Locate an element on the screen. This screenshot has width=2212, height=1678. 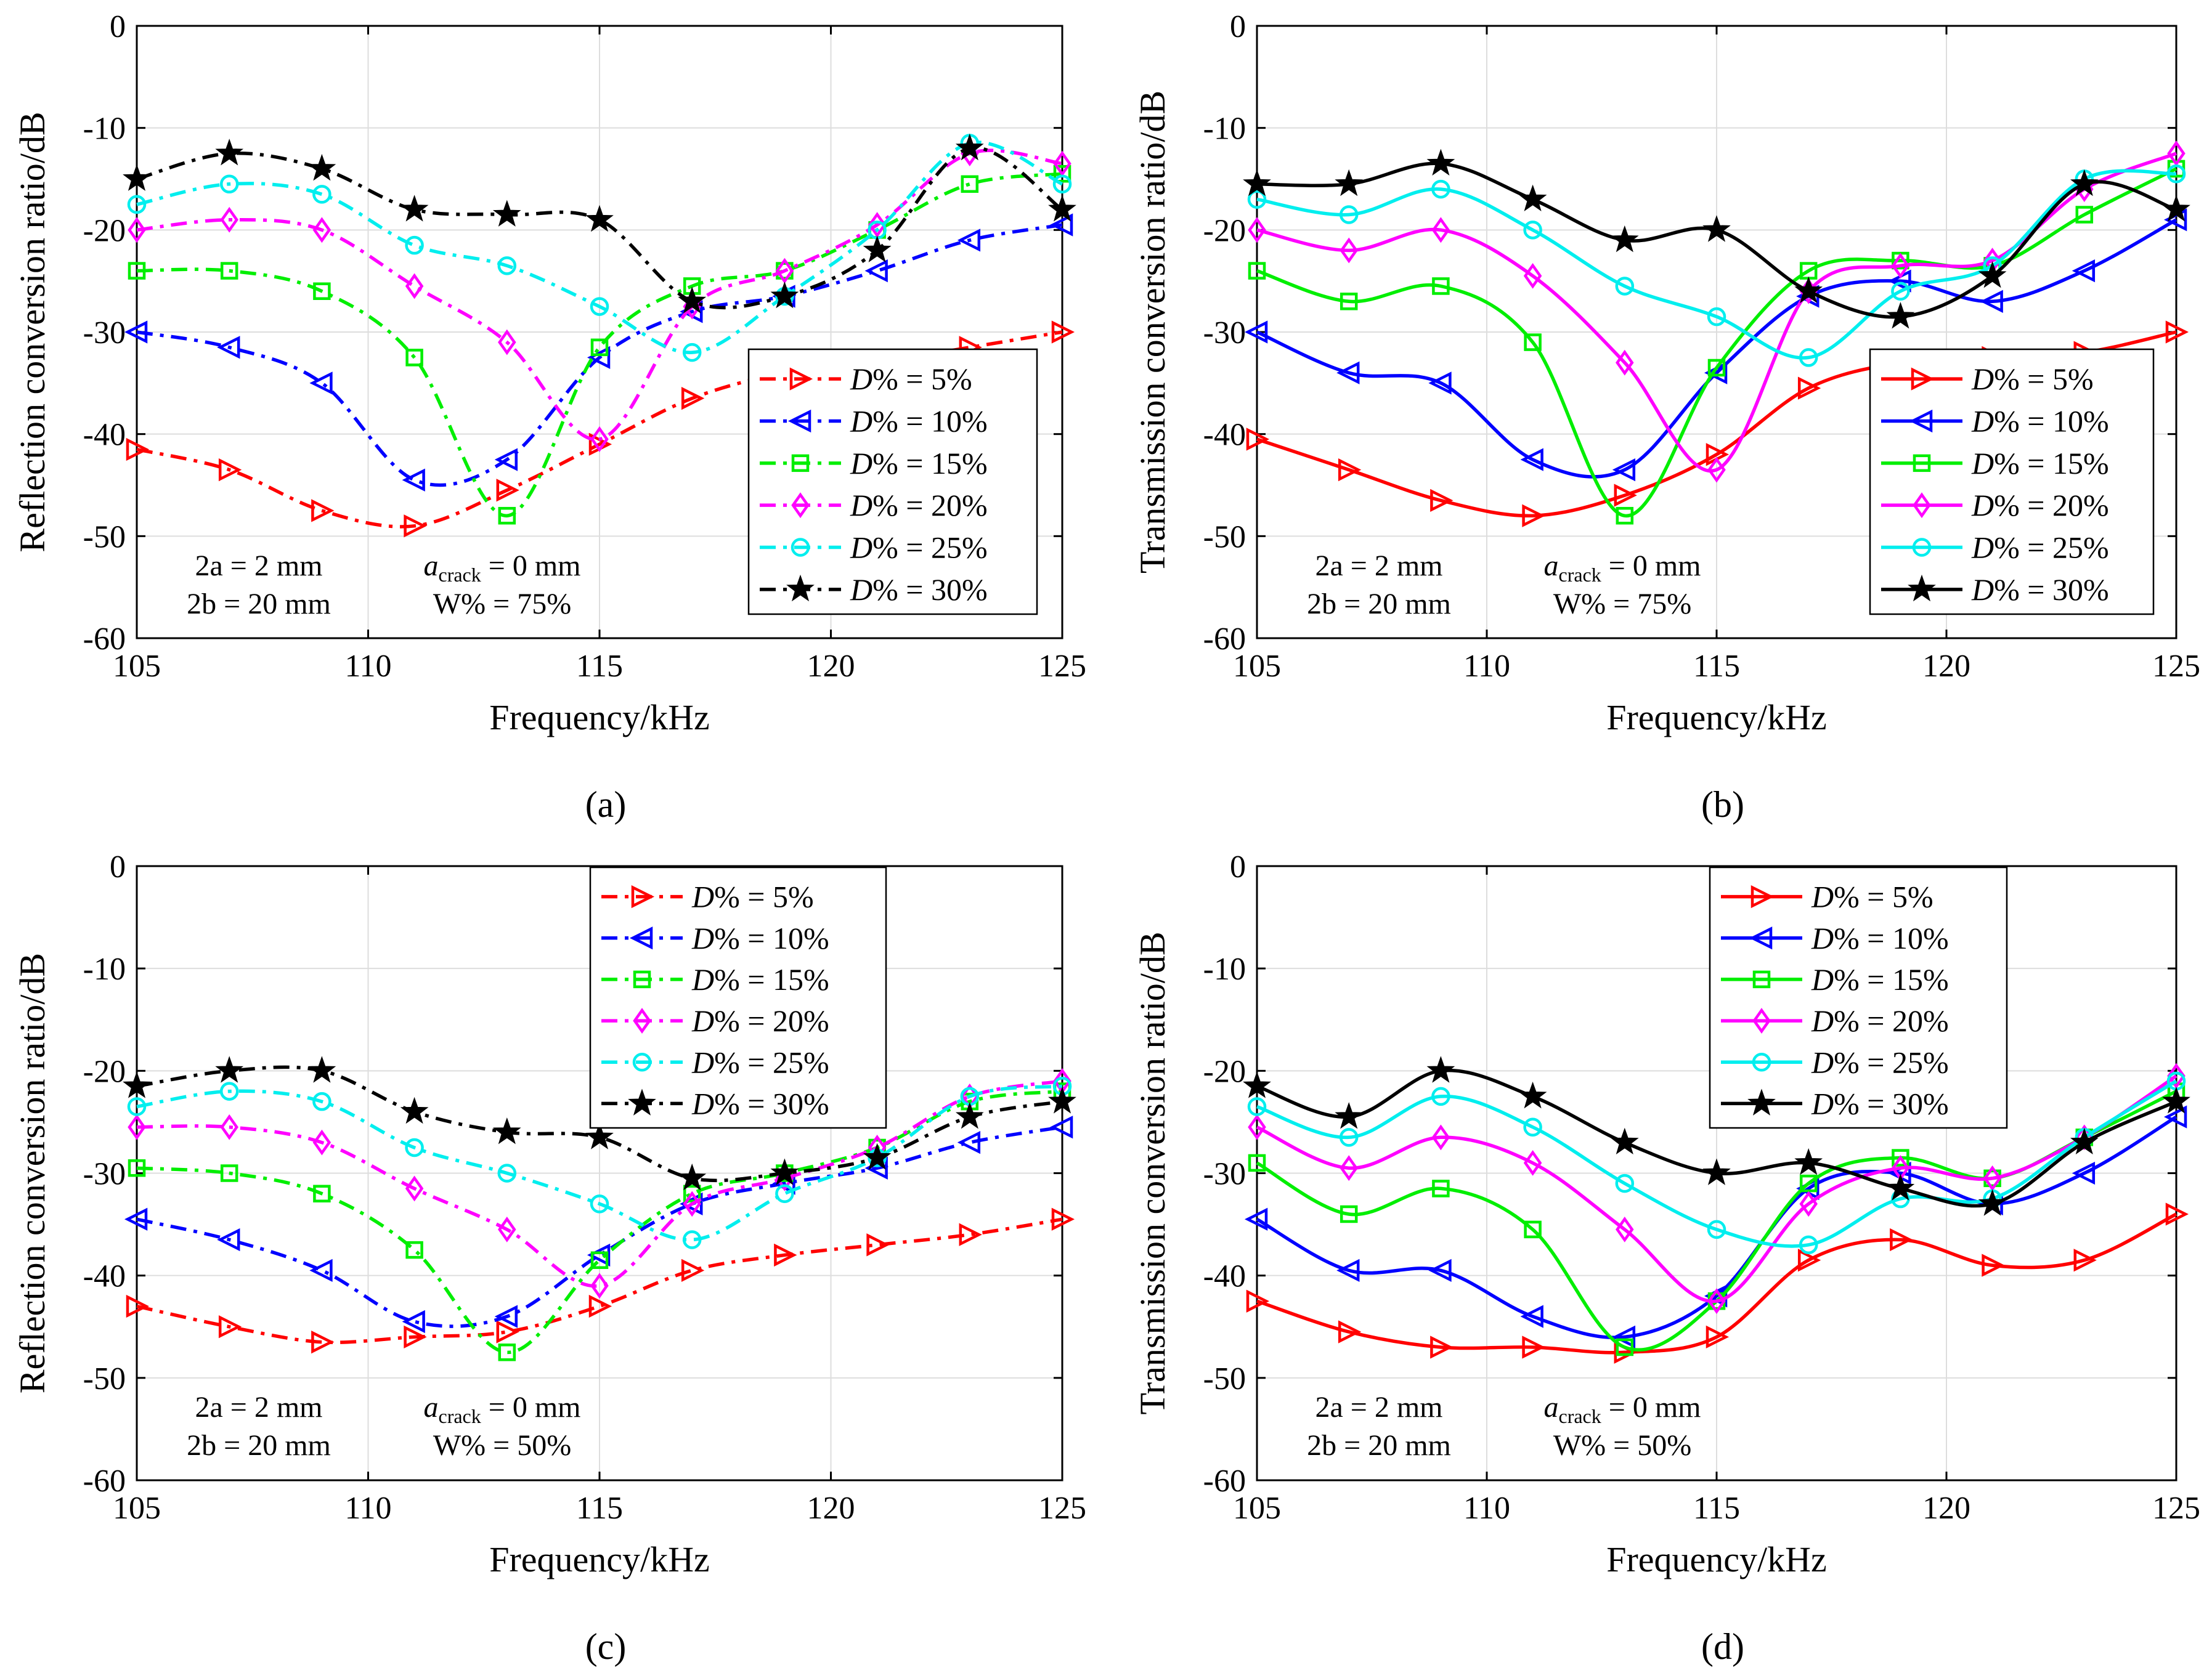
x-tick-label: 105 is located at coordinates (1257, 667).